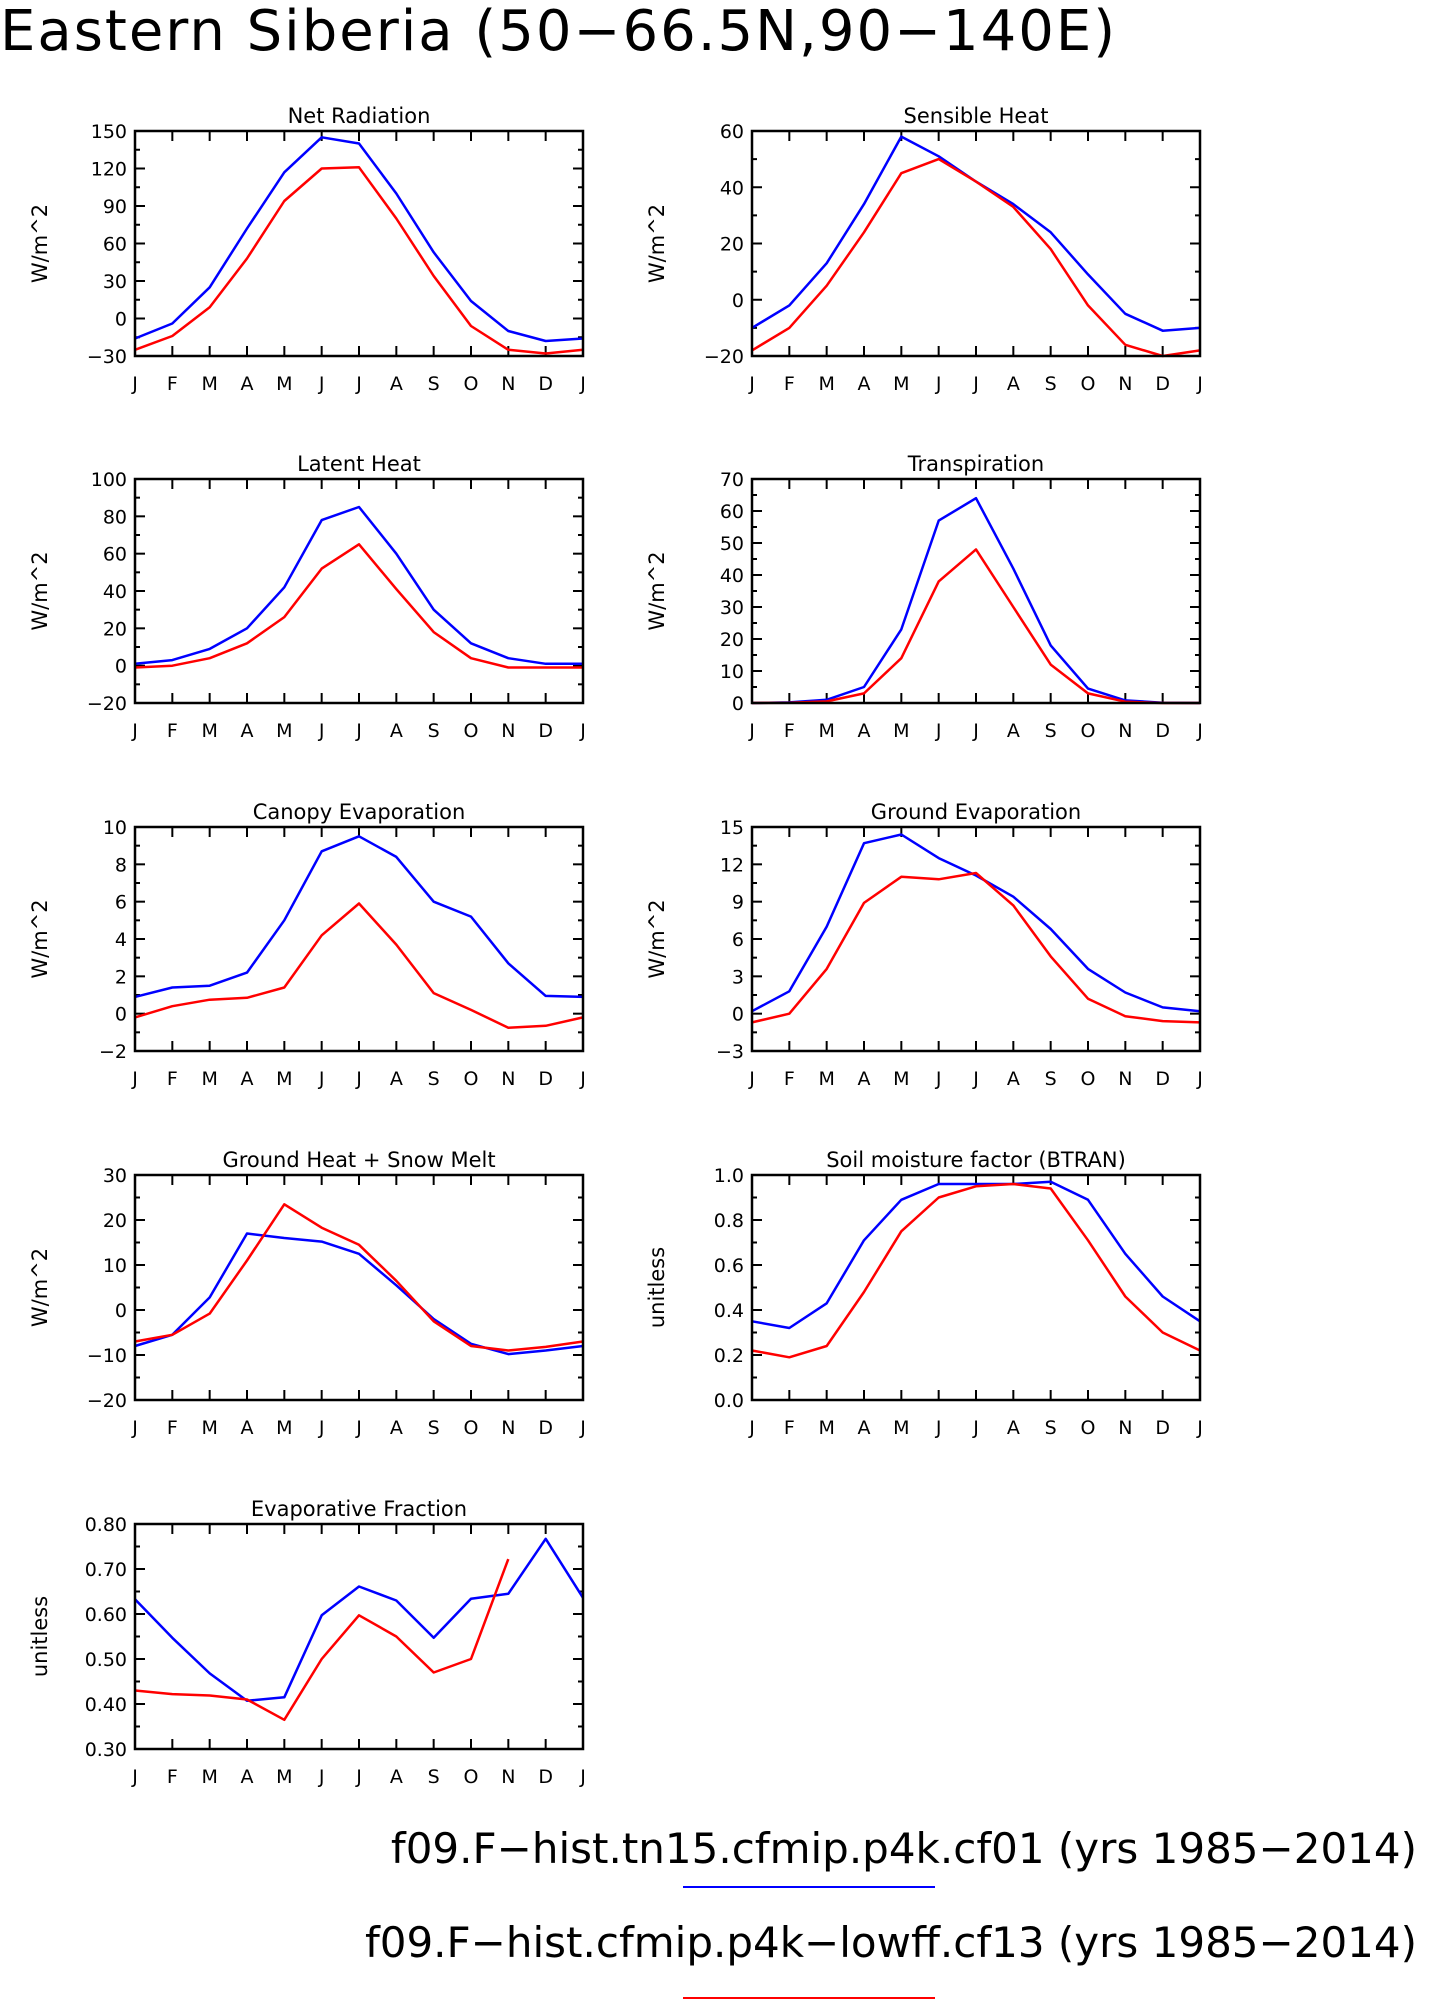 The image size is (1431, 2001). Describe the element at coordinates (121, 865) in the screenshot. I see `y-tick-label: 8` at that location.